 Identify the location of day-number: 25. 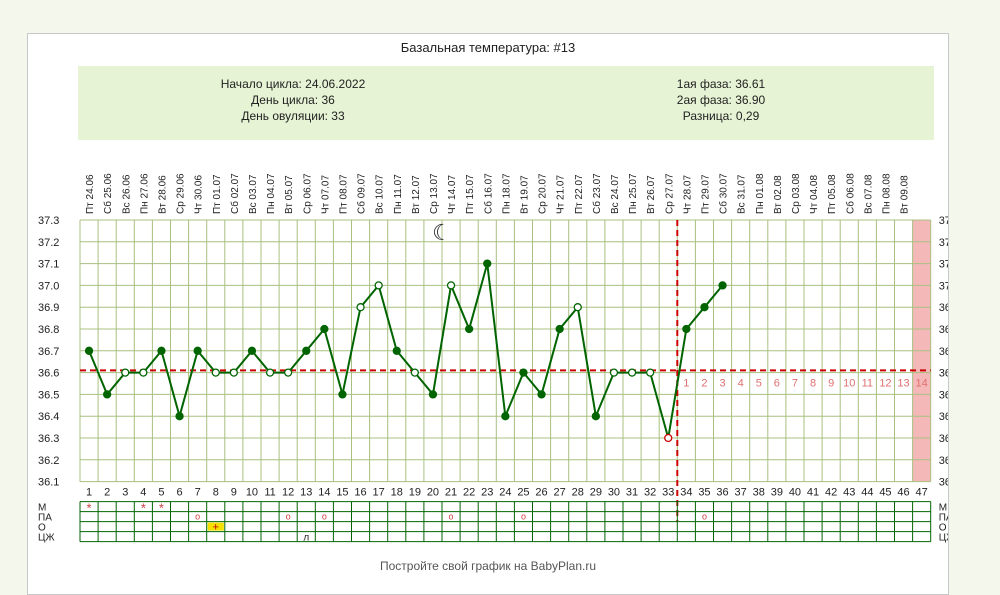
(523, 493).